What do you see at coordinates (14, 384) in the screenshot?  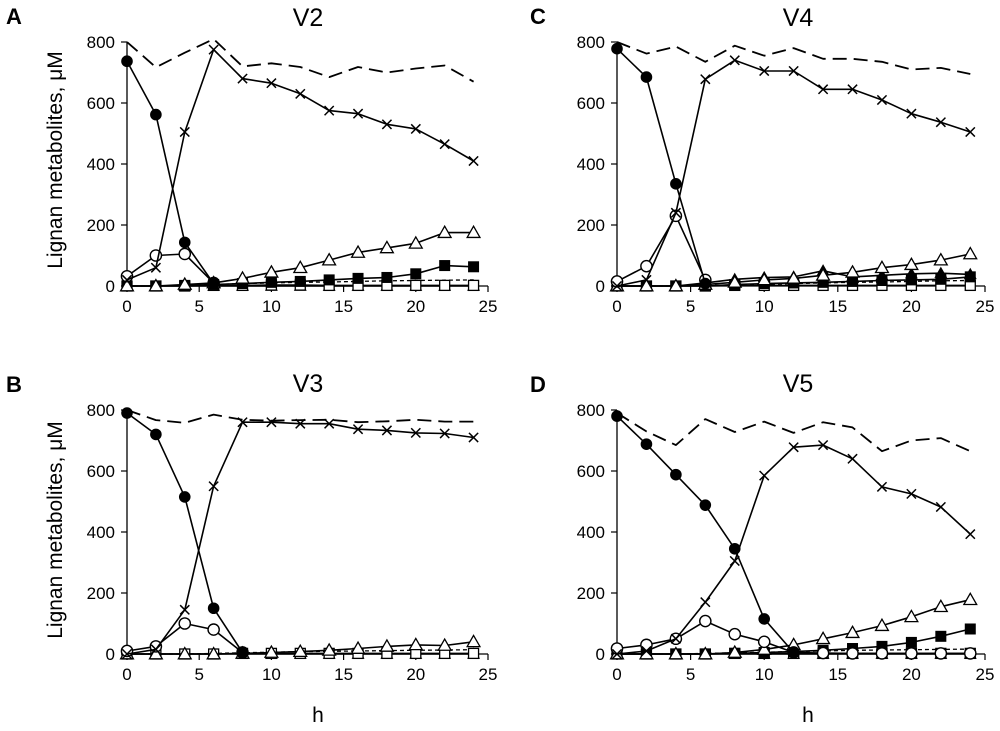 I see `panel-letter: B` at bounding box center [14, 384].